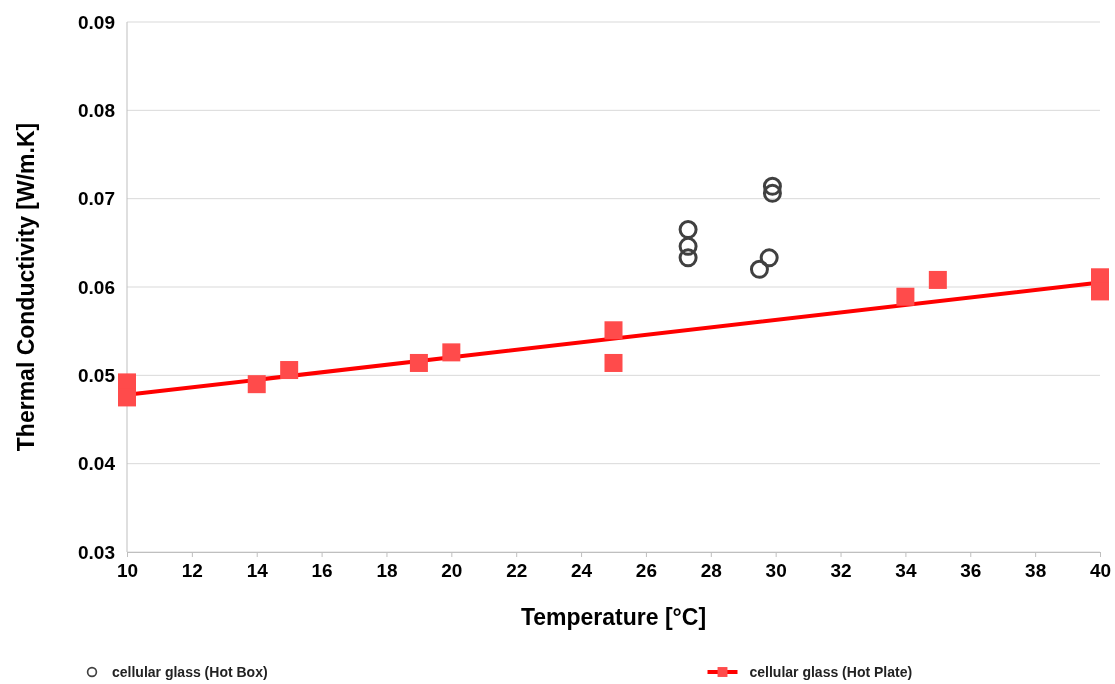 This screenshot has height=684, width=1115. I want to click on x-tick-label: 14, so click(257, 571).